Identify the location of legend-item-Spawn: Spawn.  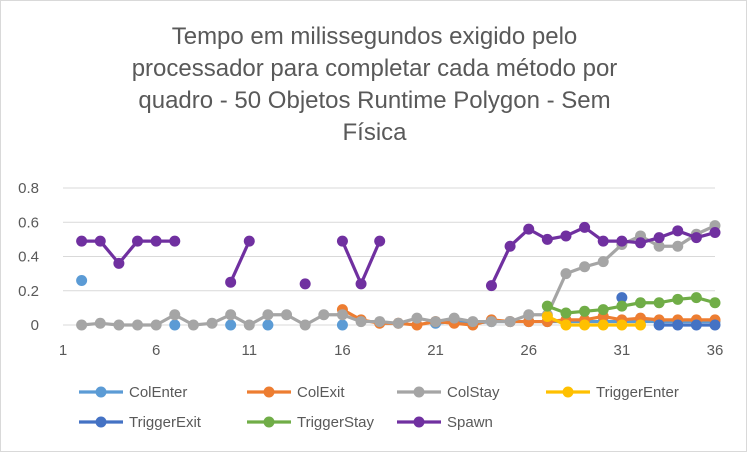
(445, 422).